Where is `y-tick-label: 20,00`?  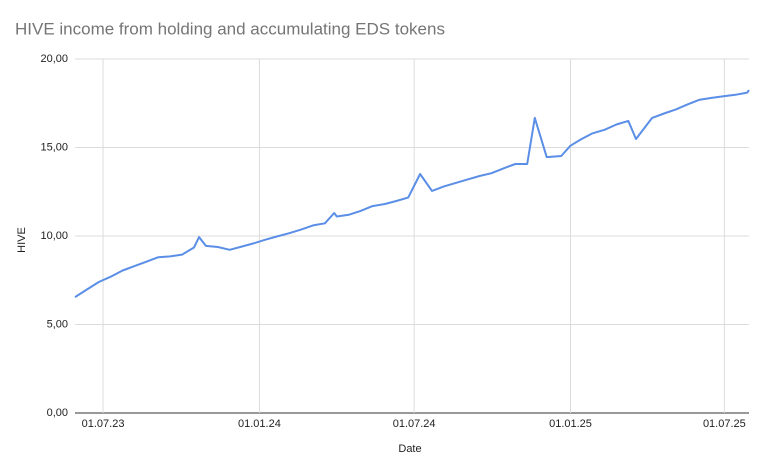
y-tick-label: 20,00 is located at coordinates (54, 59).